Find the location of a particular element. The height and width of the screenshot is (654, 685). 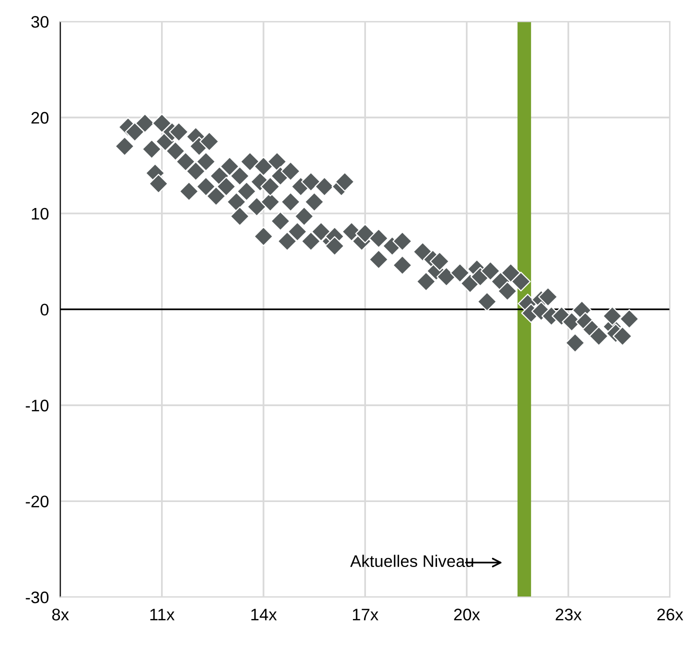

annotation: Aktuelles Niveau is located at coordinates (412, 561).